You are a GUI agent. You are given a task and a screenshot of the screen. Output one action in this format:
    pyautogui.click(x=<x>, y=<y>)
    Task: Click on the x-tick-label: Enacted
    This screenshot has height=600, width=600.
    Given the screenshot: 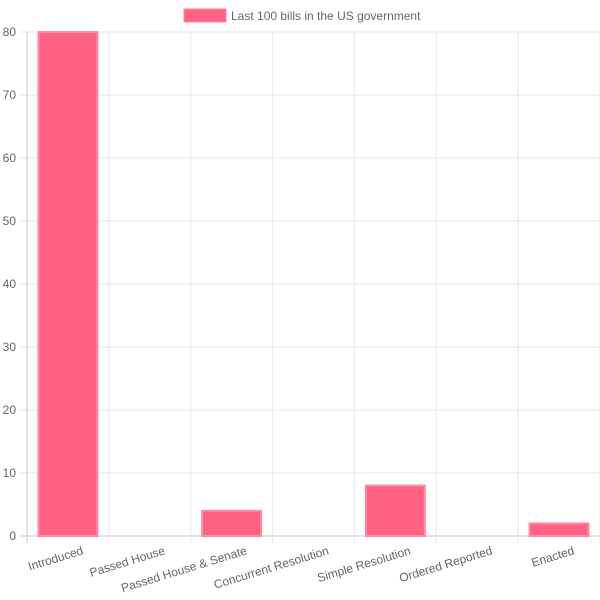 What is the action you would take?
    pyautogui.click(x=553, y=556)
    